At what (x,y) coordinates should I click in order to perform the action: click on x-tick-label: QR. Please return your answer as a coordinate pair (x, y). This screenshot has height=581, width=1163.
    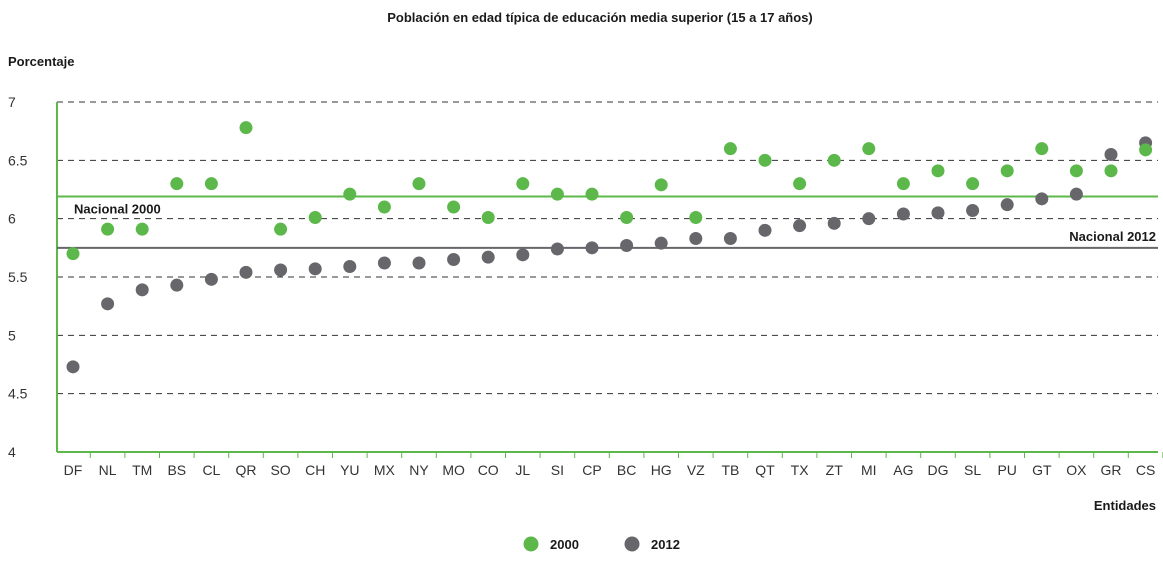
    Looking at the image, I should click on (246, 470).